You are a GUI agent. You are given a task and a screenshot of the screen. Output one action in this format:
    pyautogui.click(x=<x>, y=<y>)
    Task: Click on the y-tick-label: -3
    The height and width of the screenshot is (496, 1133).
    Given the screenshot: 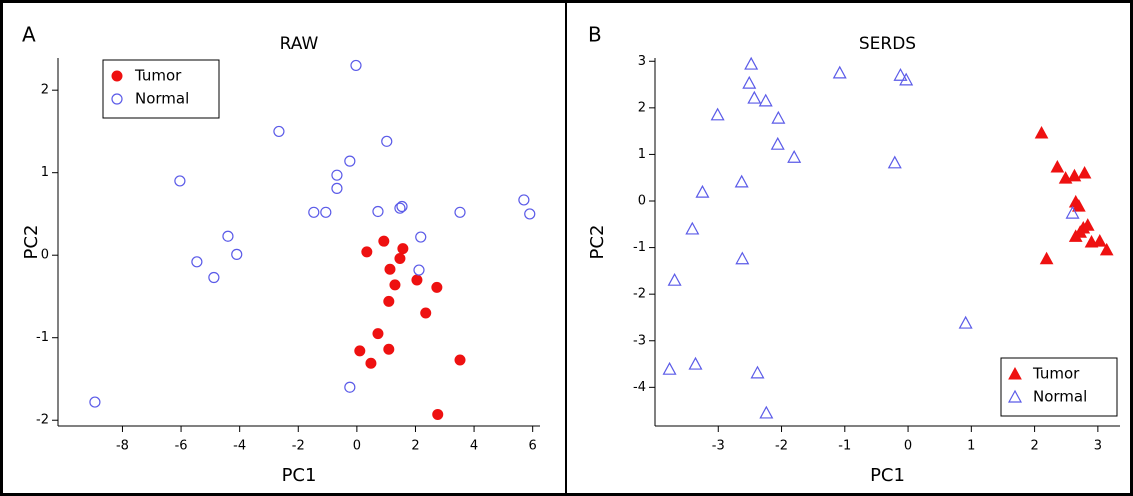 What is the action you would take?
    pyautogui.click(x=639, y=340)
    